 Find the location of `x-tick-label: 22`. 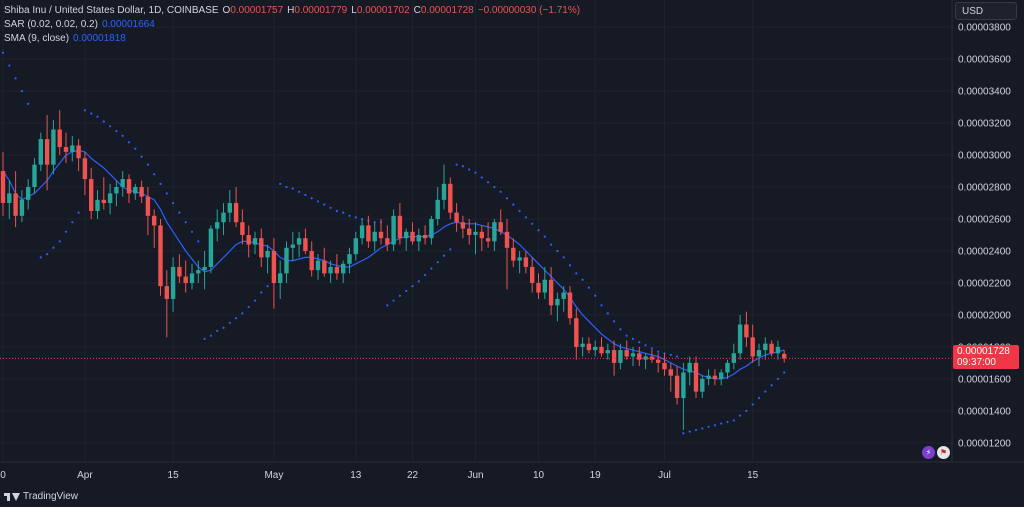

x-tick-label: 22 is located at coordinates (413, 475).